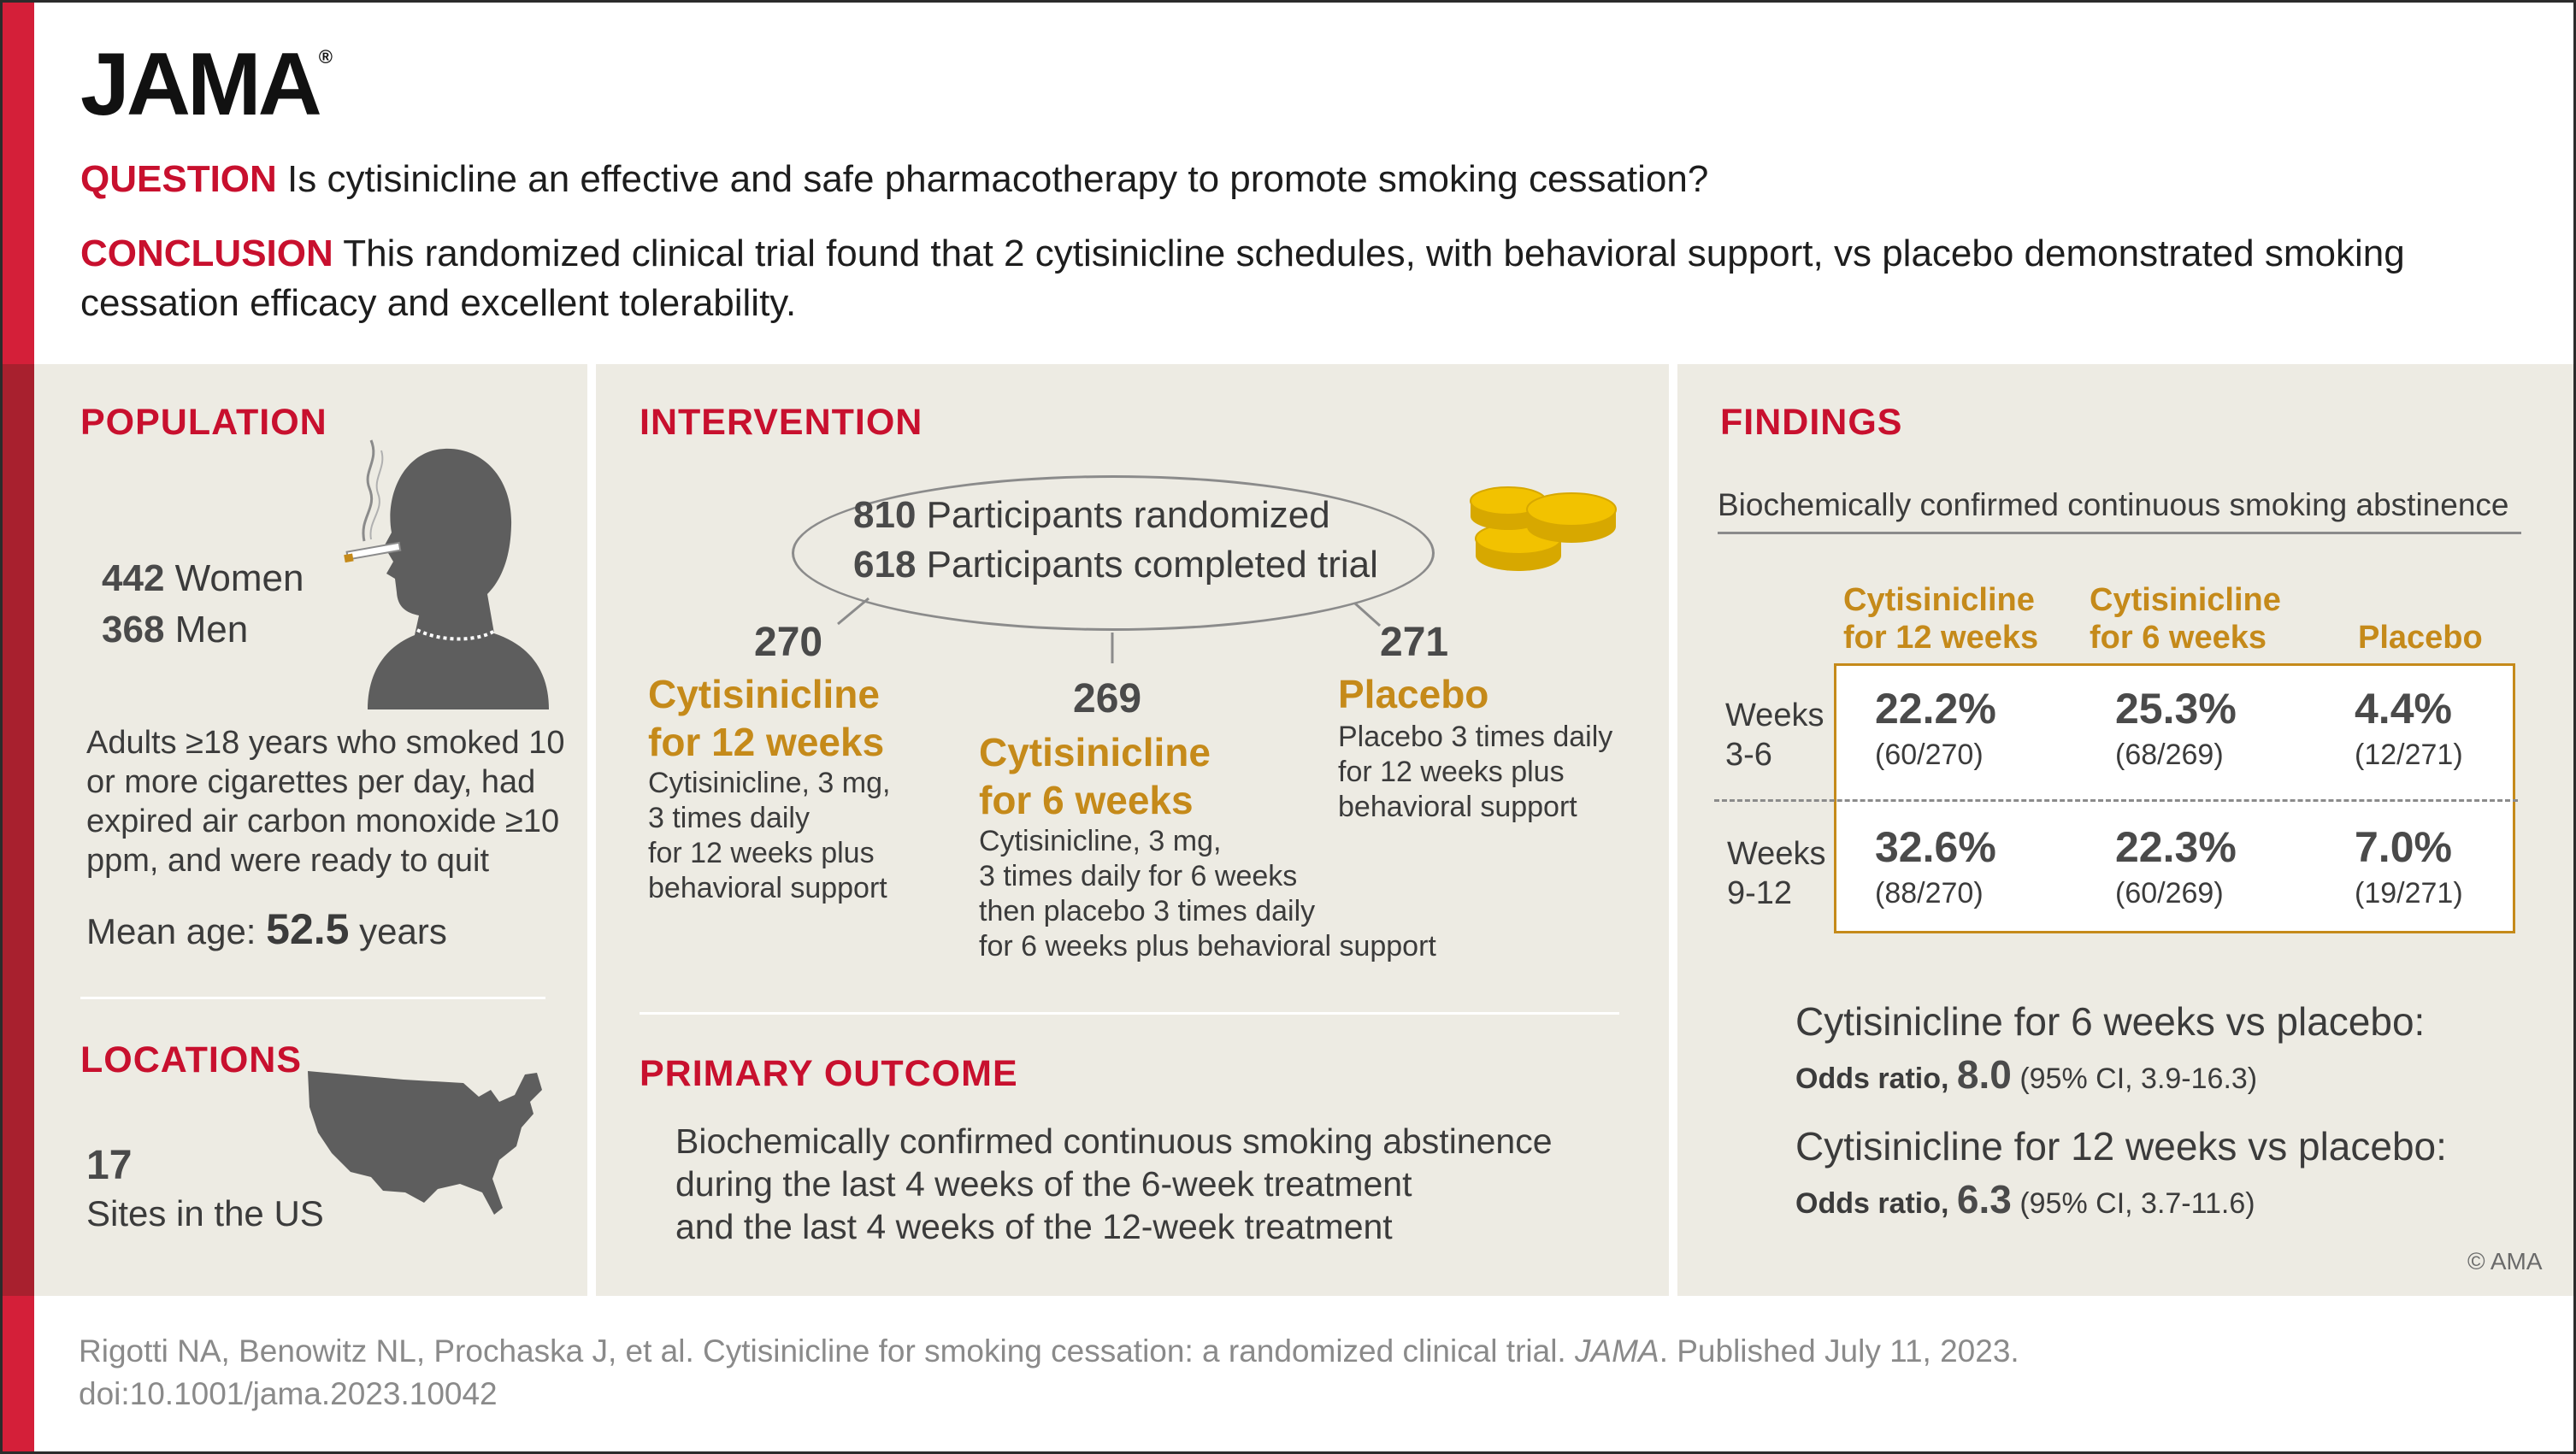 The width and height of the screenshot is (2576, 1454). I want to click on intervention-divider, so click(1129, 1013).